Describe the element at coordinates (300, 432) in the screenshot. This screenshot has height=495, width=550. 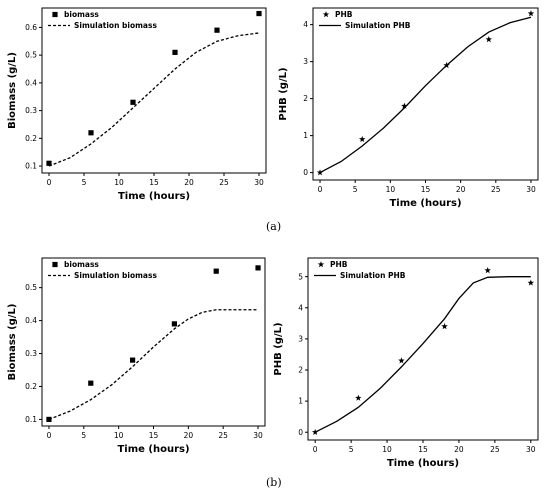
I see `y-tick-label: 0` at that location.